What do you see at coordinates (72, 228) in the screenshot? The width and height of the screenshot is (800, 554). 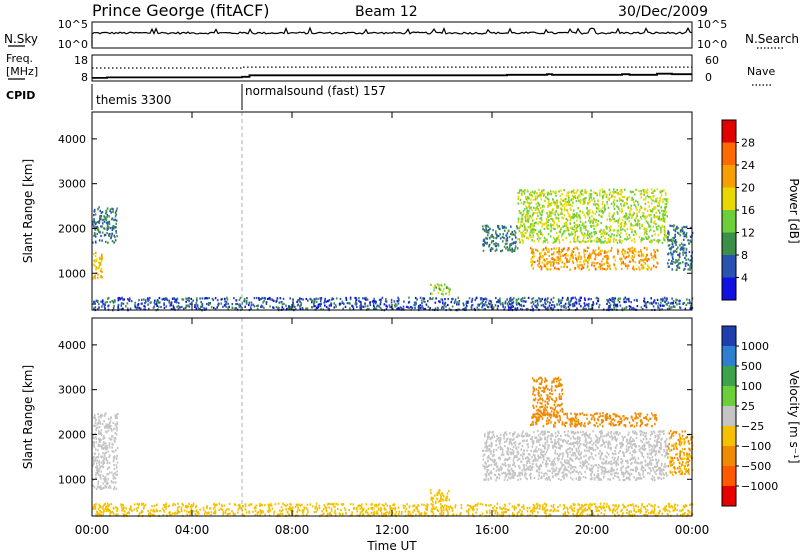 I see `ytick-label: 2000` at bounding box center [72, 228].